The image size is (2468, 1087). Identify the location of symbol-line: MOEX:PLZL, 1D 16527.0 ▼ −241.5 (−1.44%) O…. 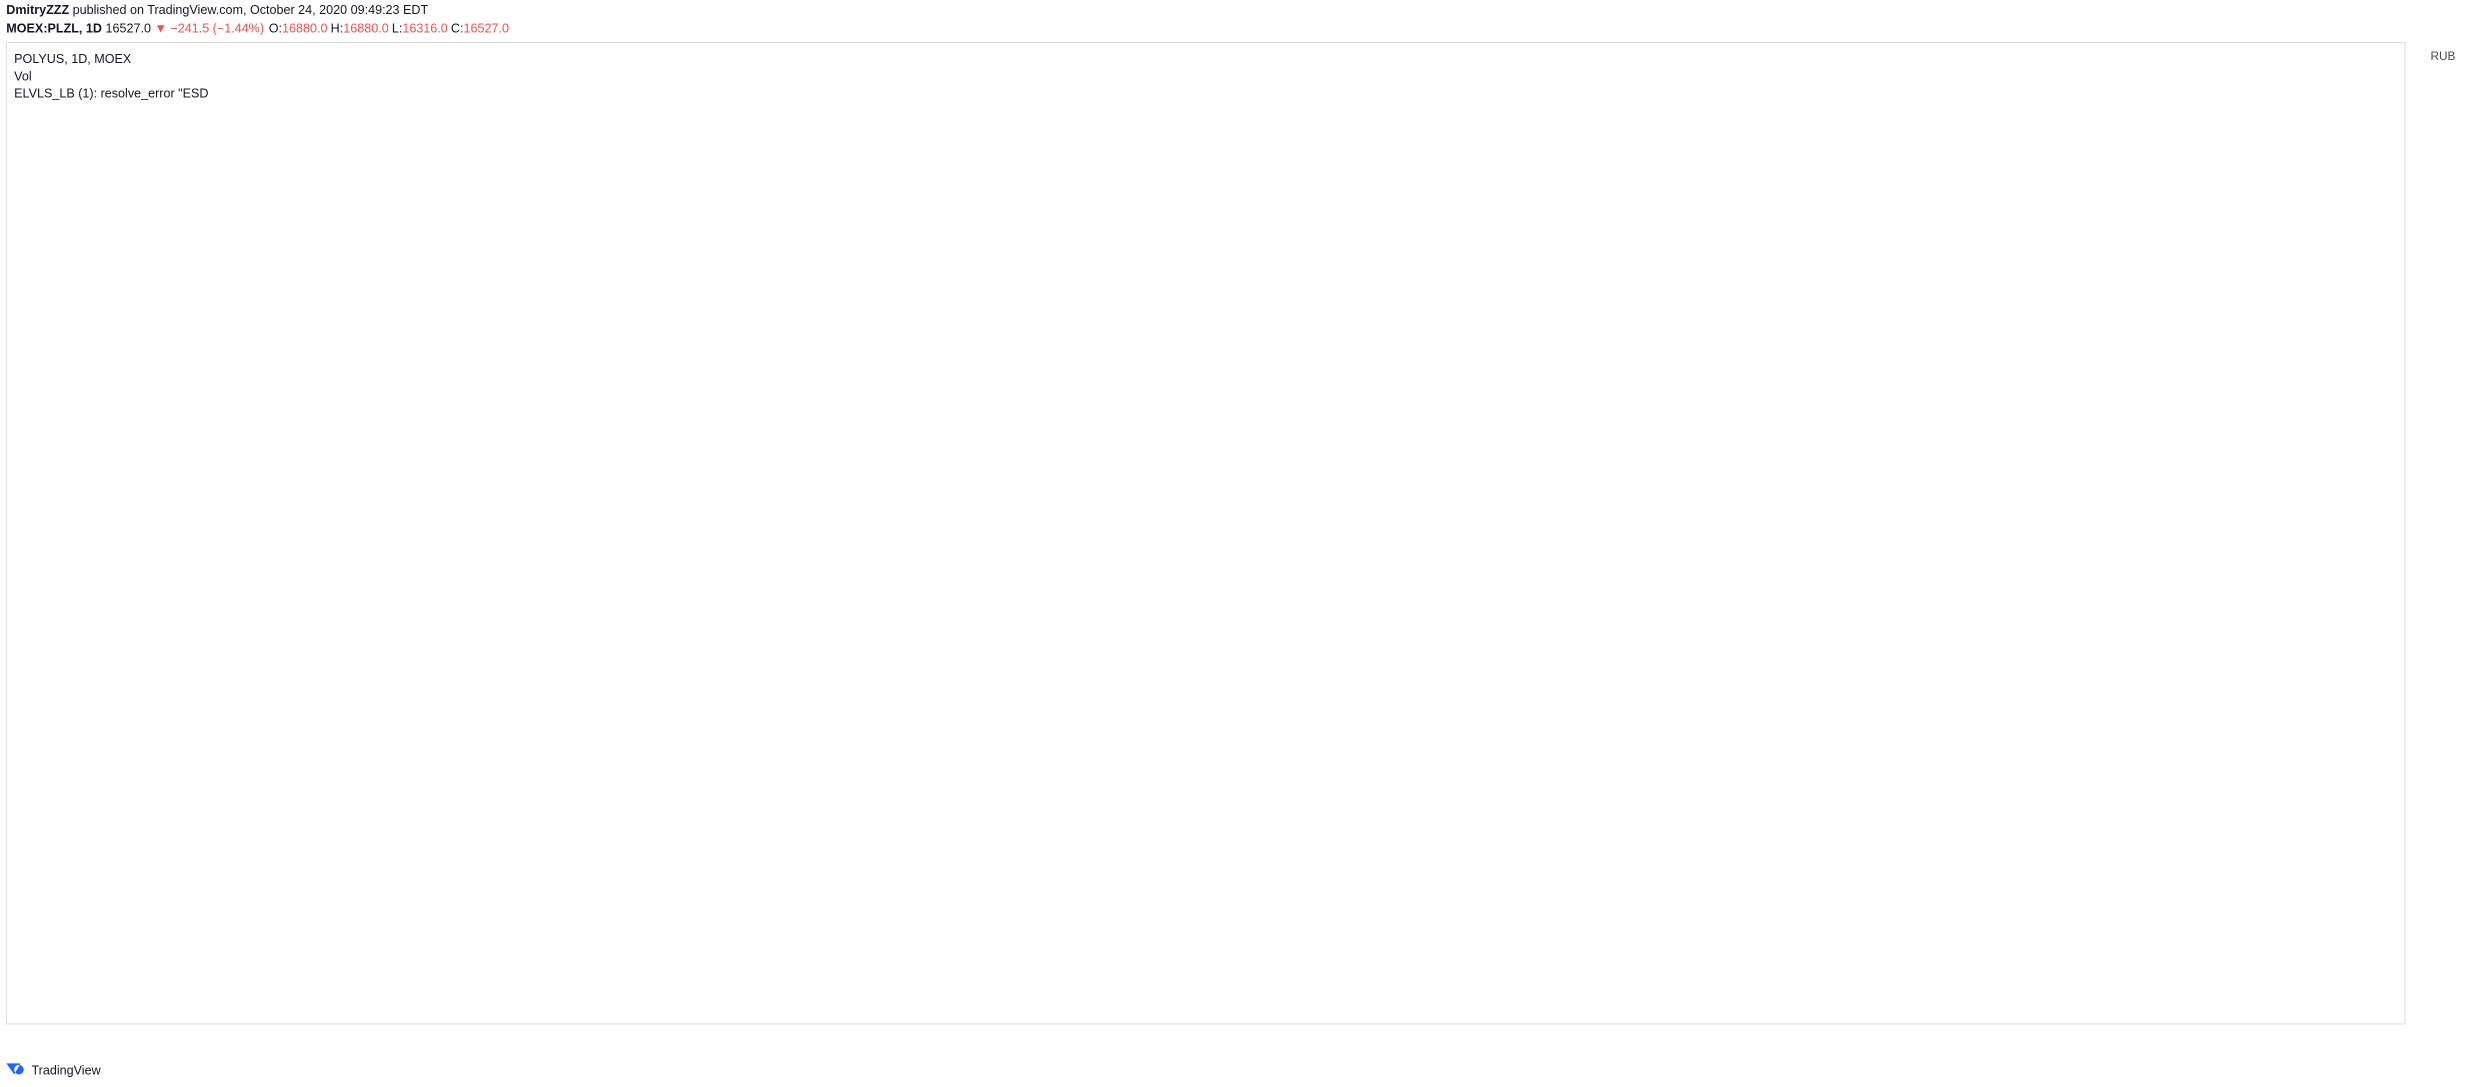
(257, 28).